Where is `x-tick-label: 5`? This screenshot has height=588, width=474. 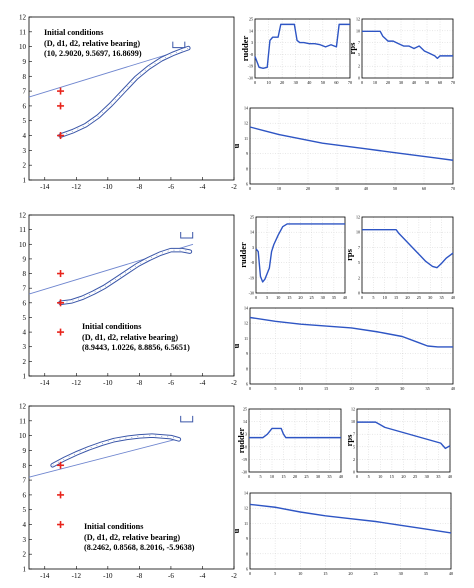
x-tick-label: 5 is located at coordinates (369, 476).